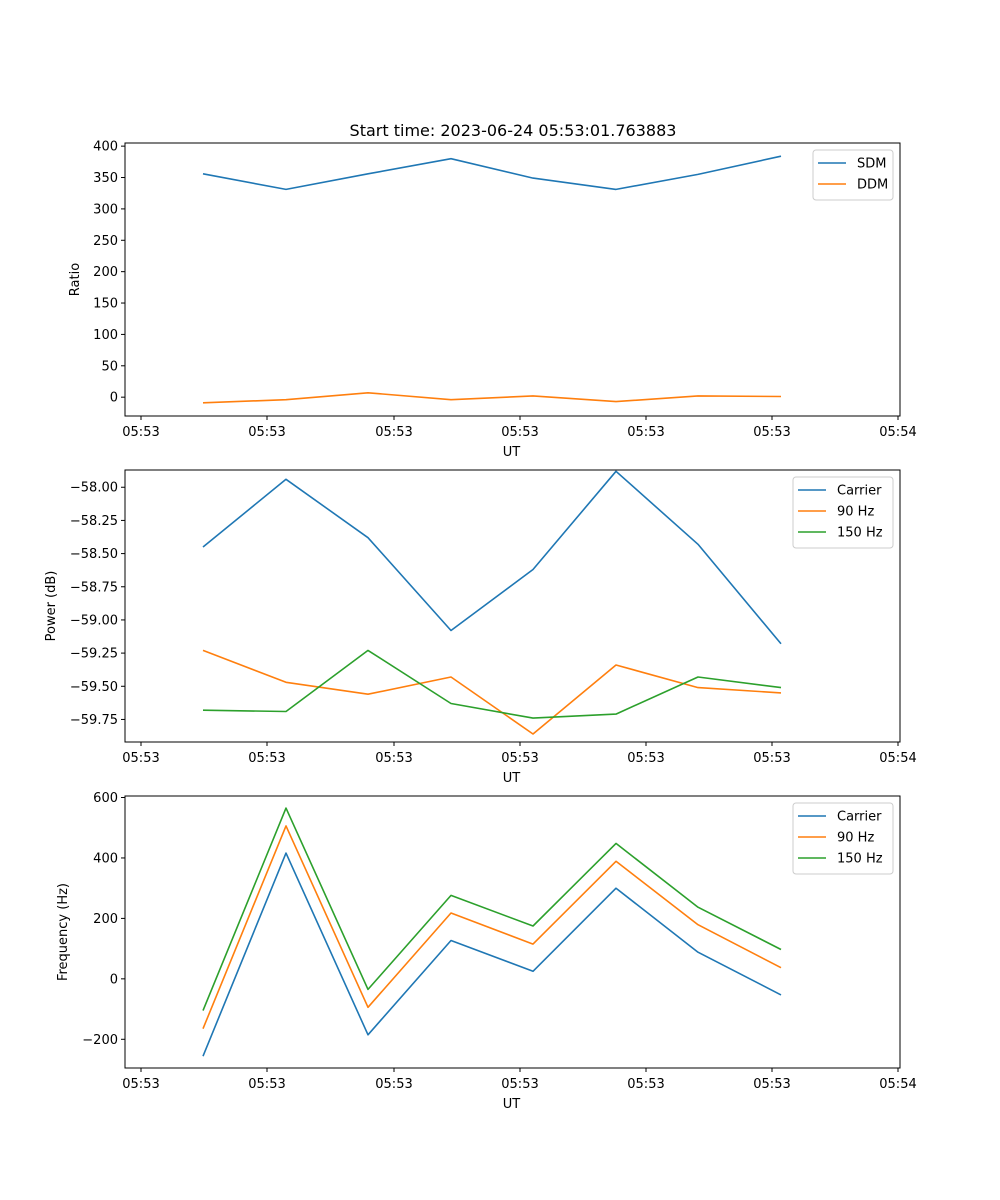  What do you see at coordinates (871, 164) in the screenshot?
I see `legend-label: SDM` at bounding box center [871, 164].